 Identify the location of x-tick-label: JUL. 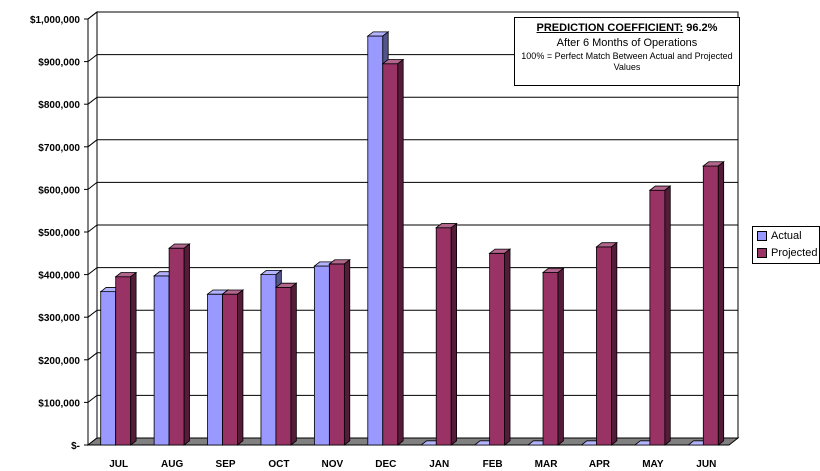
(118, 464).